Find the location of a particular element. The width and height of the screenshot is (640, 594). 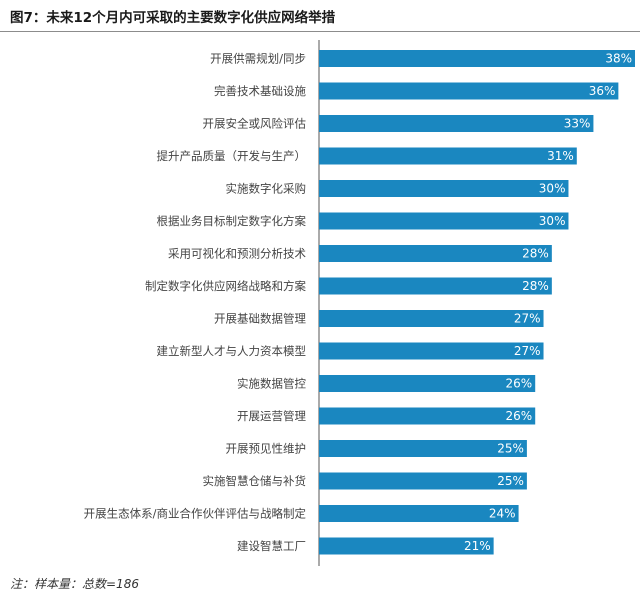

category-label: 建设智慧工厂 is located at coordinates (271, 546).